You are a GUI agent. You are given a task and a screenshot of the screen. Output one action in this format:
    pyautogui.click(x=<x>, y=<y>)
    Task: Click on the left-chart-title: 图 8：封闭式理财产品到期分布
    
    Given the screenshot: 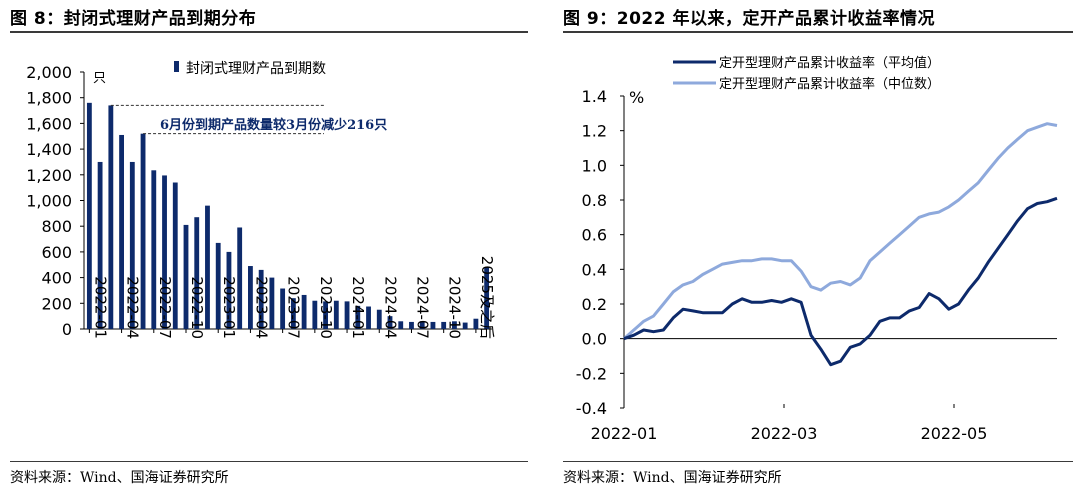 What is the action you would take?
    pyautogui.click(x=133, y=19)
    